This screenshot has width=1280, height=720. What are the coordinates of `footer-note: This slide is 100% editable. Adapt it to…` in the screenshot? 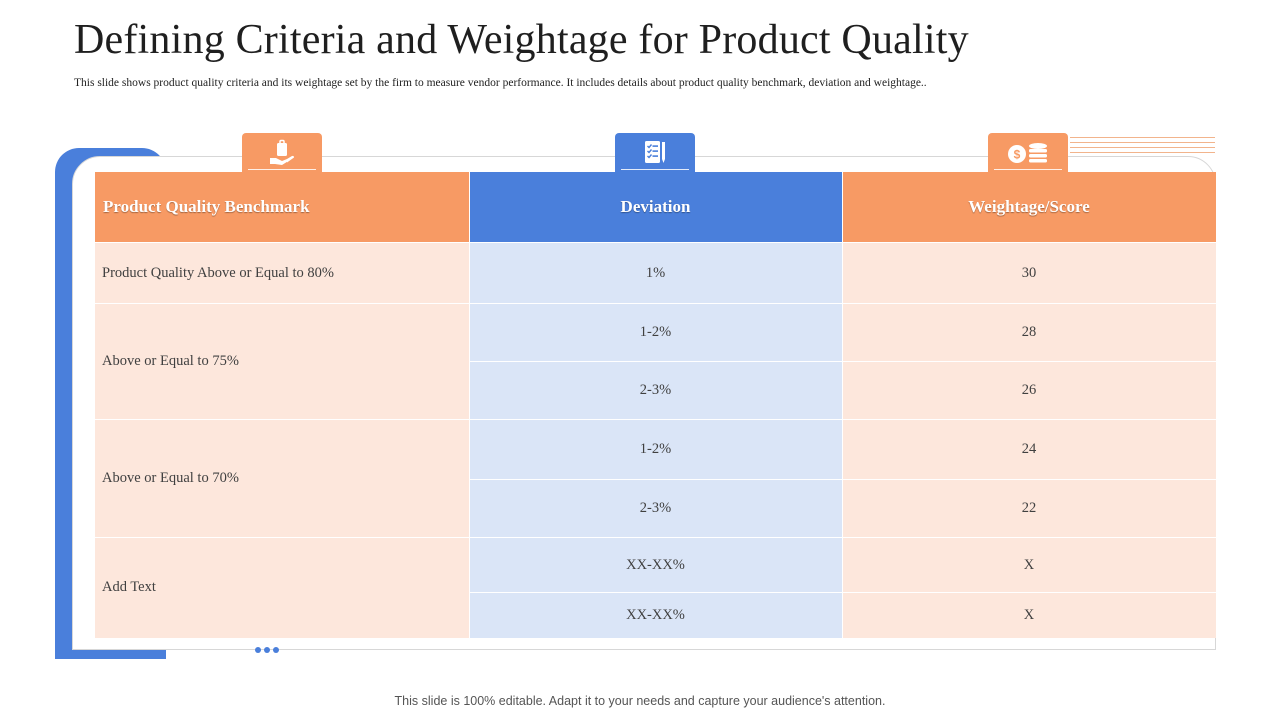 It's located at (640, 701).